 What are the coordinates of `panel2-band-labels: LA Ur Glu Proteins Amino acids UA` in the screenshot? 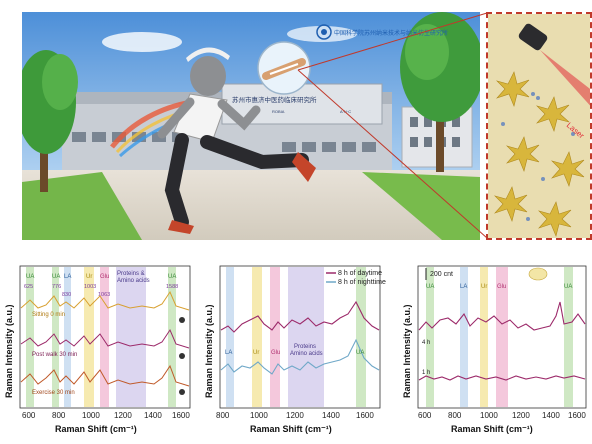 It's located at (294, 350).